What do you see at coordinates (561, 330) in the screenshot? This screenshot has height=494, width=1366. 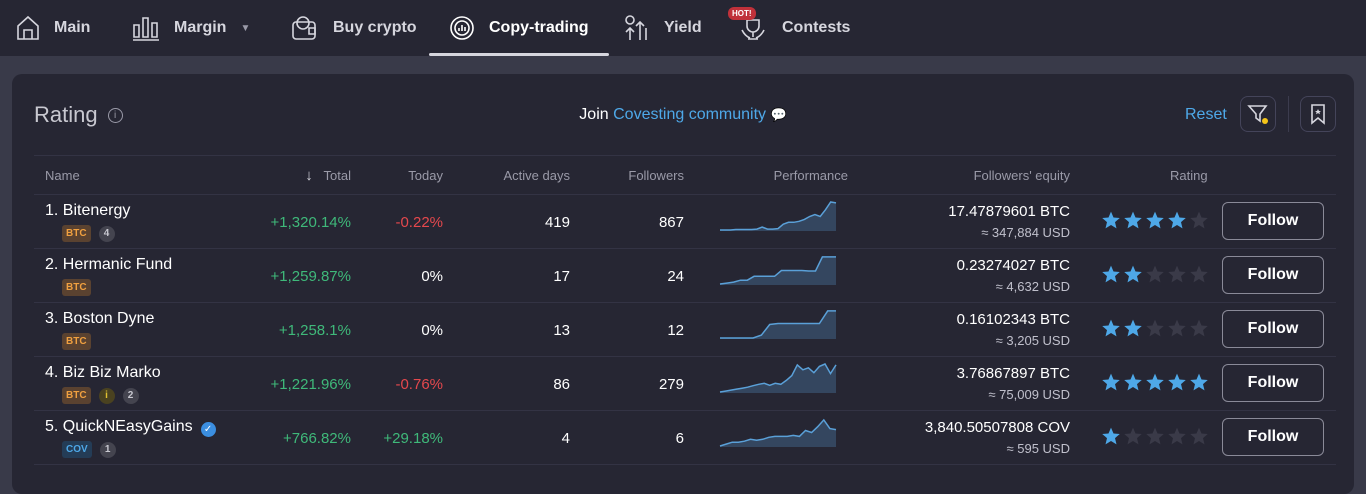 I see `active-days: 13` at bounding box center [561, 330].